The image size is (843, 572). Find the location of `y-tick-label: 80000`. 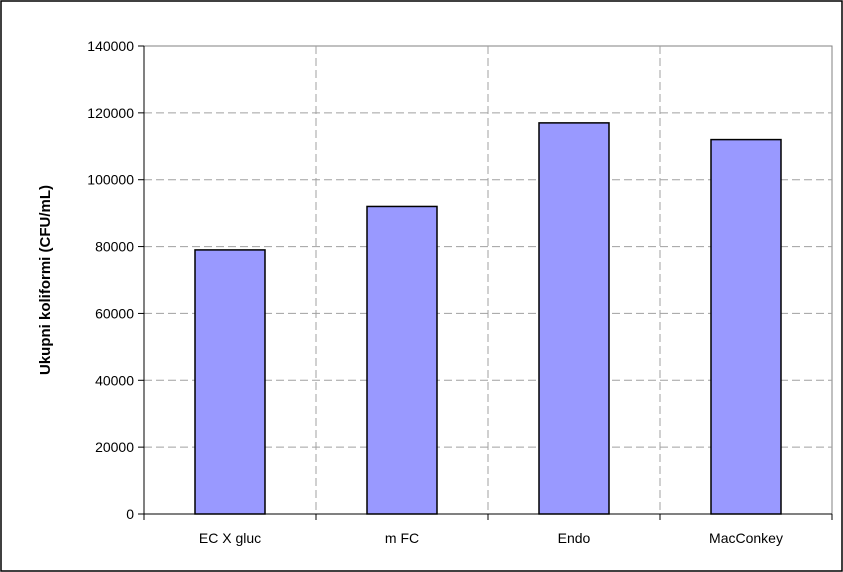

y-tick-label: 80000 is located at coordinates (114, 247).